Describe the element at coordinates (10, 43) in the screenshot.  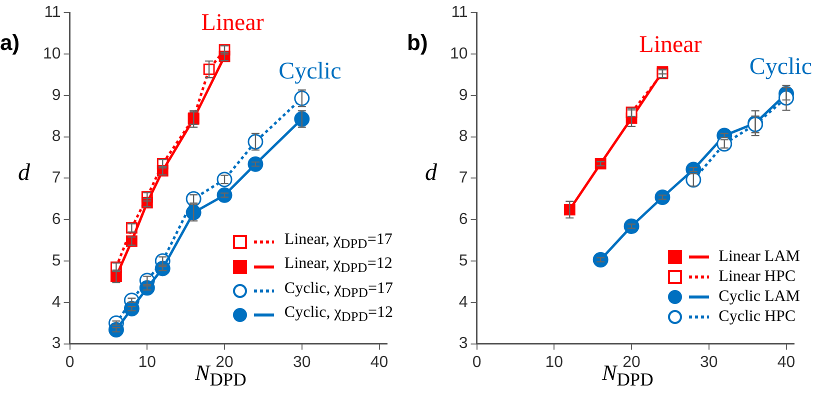
I see `text: a)` at that location.